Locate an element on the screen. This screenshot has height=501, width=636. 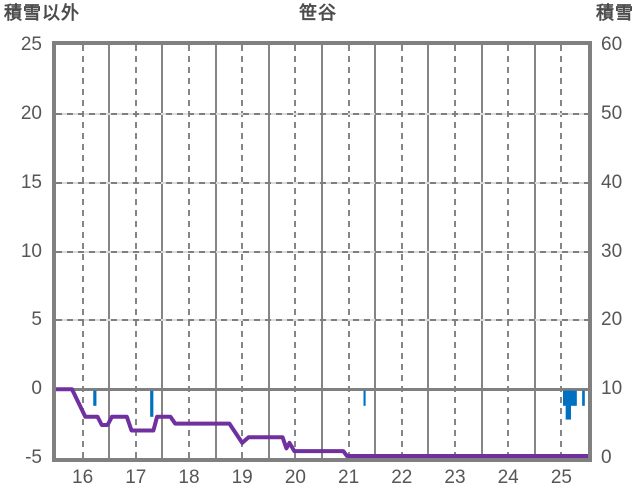
left-axis-tick-label: 0 is located at coordinates (36, 389).